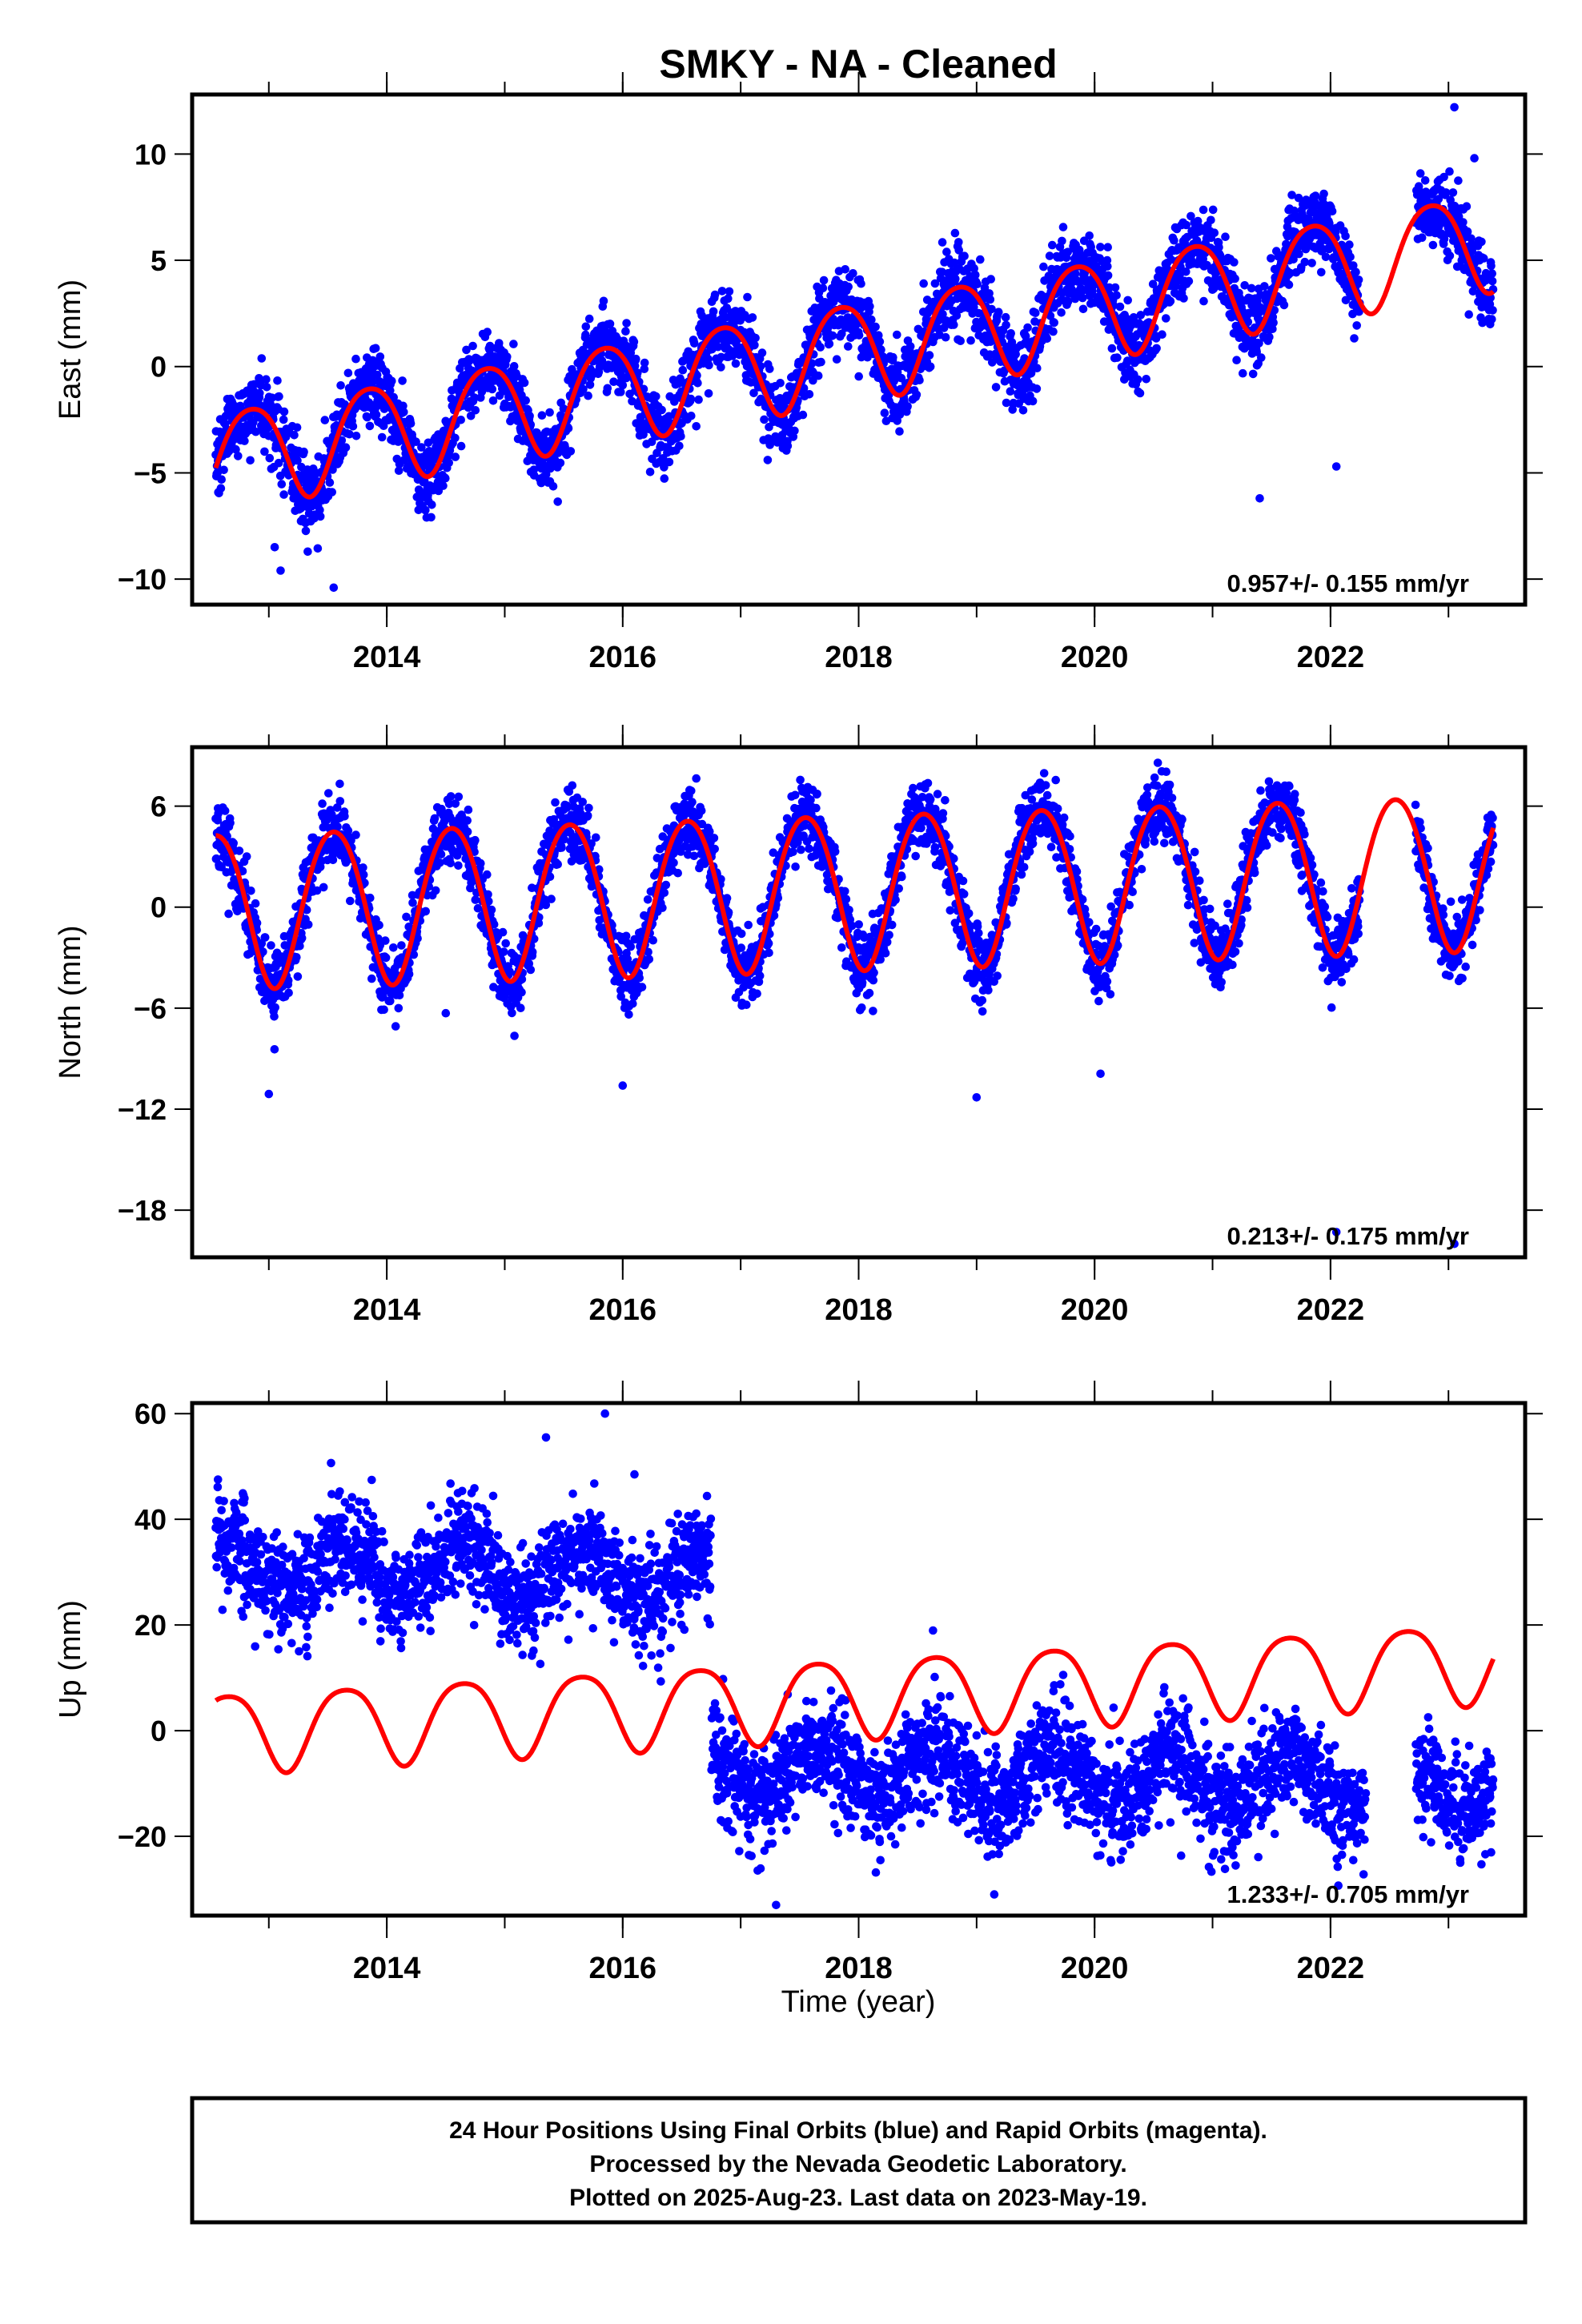 This screenshot has height=2324, width=1582. What do you see at coordinates (159, 367) in the screenshot?
I see `y-tick-label: 0` at bounding box center [159, 367].